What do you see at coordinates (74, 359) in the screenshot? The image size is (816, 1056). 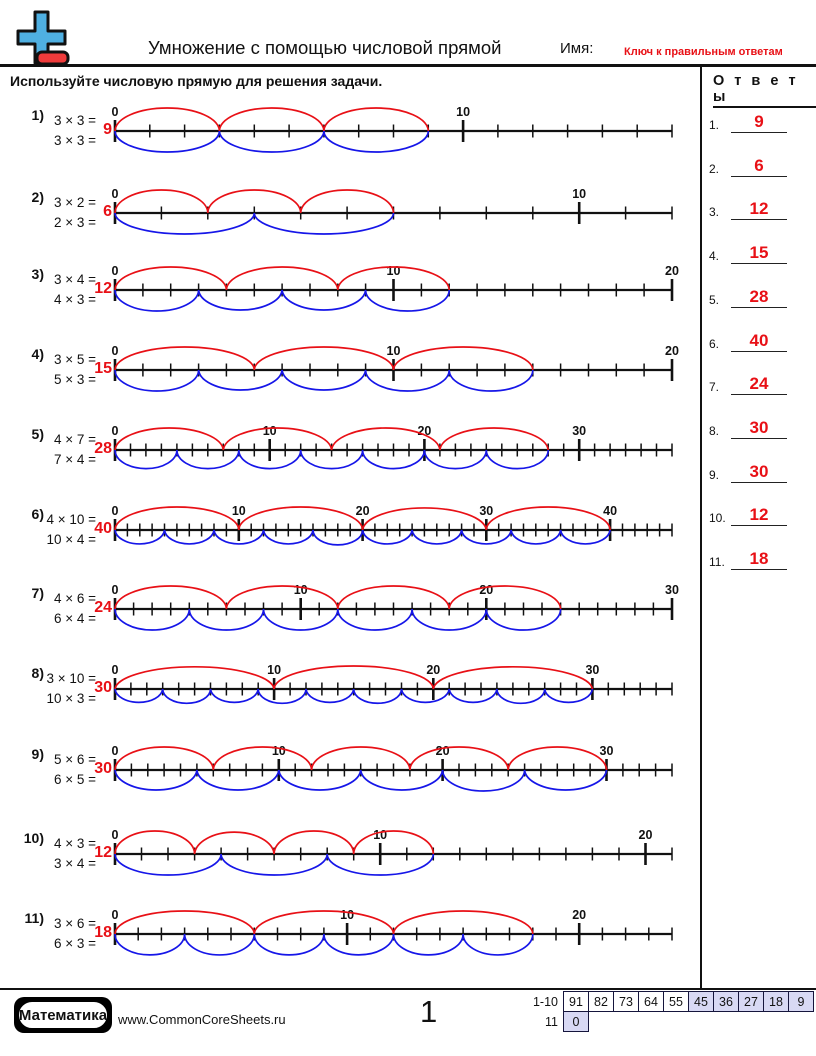 I see `equation-1: 3 × 5 =` at bounding box center [74, 359].